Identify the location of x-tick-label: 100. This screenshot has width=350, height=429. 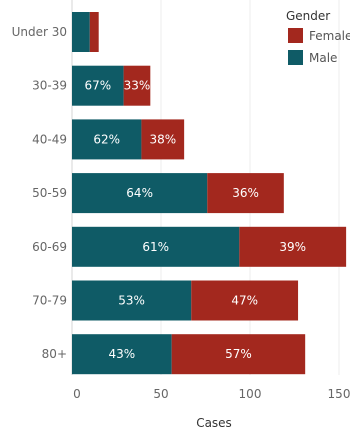
(250, 394).